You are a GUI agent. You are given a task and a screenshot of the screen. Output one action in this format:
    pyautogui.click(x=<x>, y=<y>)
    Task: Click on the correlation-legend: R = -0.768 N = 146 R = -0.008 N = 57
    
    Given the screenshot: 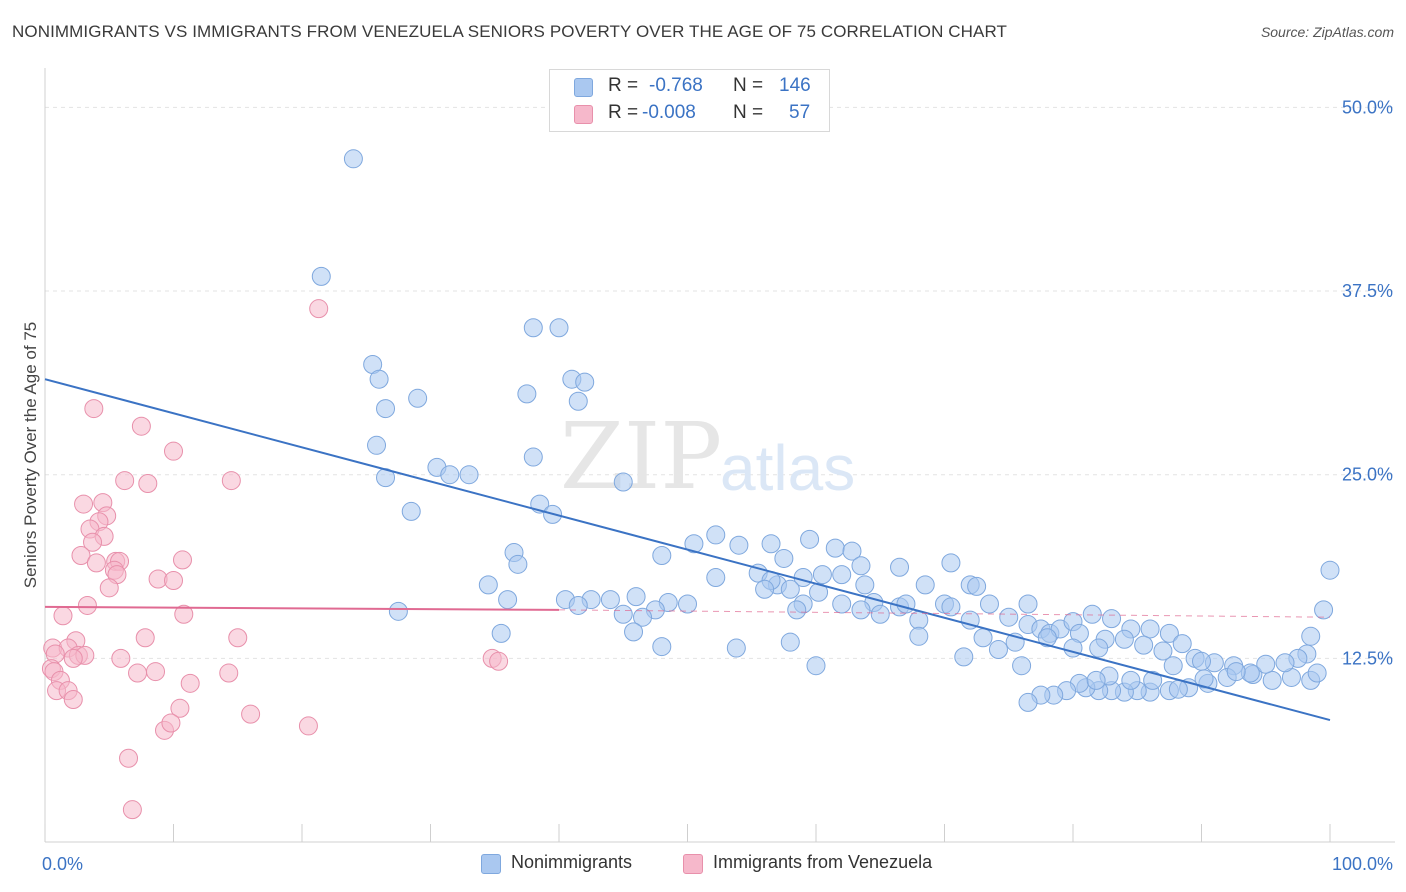 What is the action you would take?
    pyautogui.click(x=689, y=100)
    